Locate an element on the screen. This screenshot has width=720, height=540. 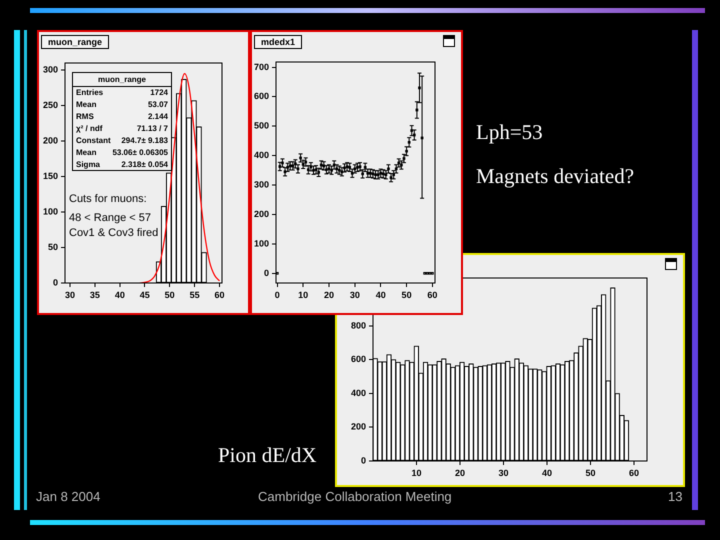
annotation: Cov1 & Cov3 fired is located at coordinates (113, 233).